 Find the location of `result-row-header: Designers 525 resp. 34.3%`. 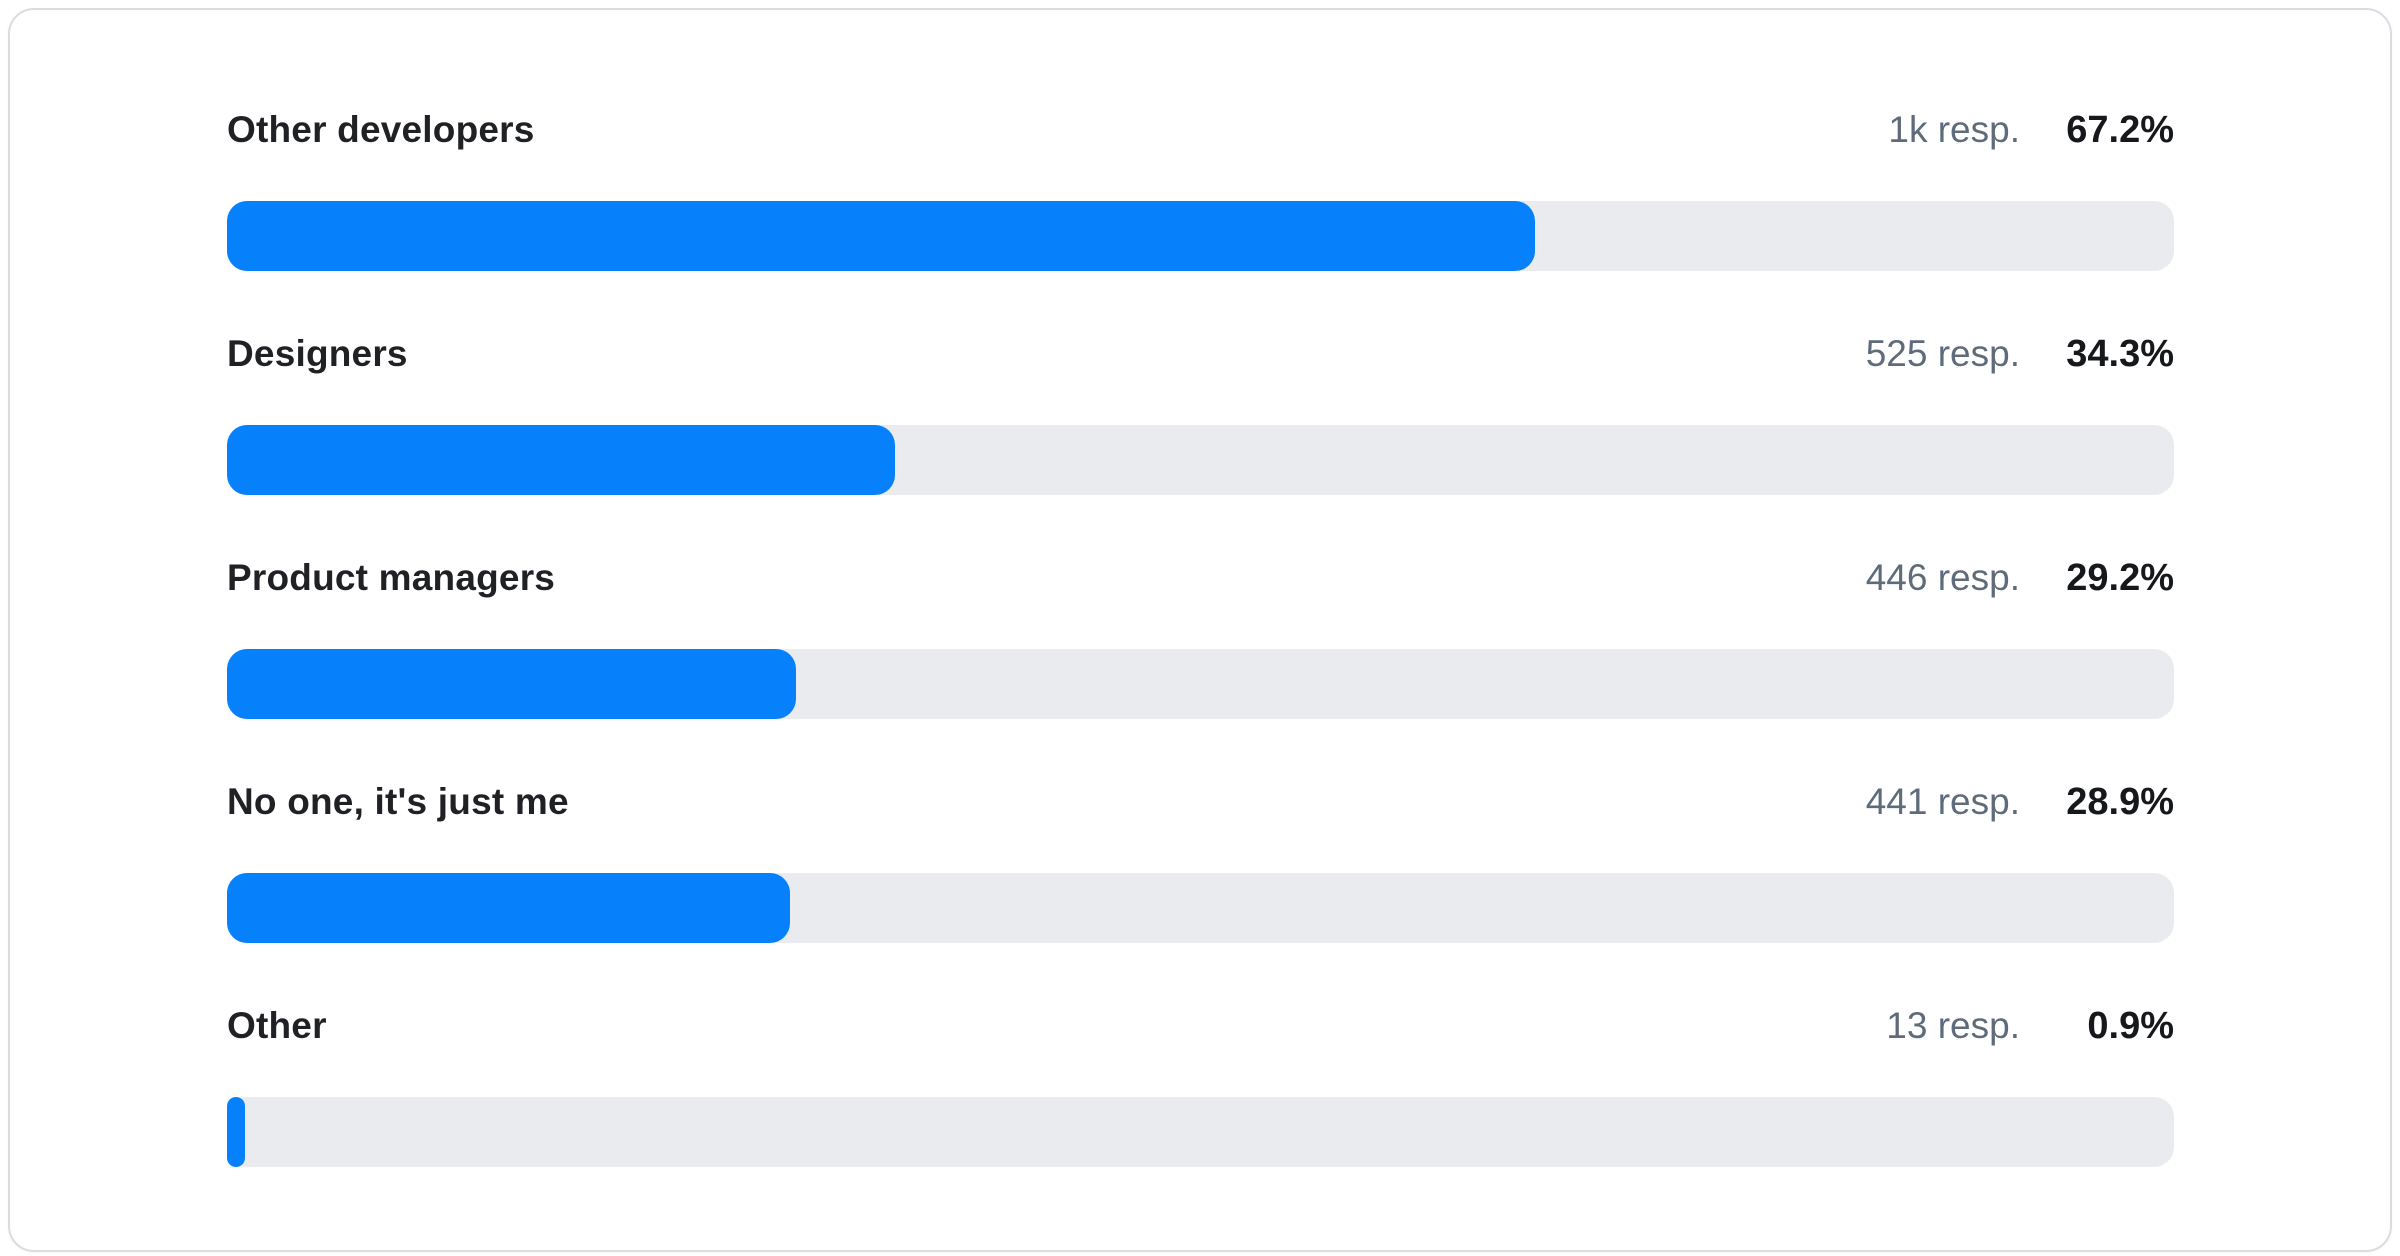

result-row-header: Designers 525 resp. 34.3% is located at coordinates (1200, 354).